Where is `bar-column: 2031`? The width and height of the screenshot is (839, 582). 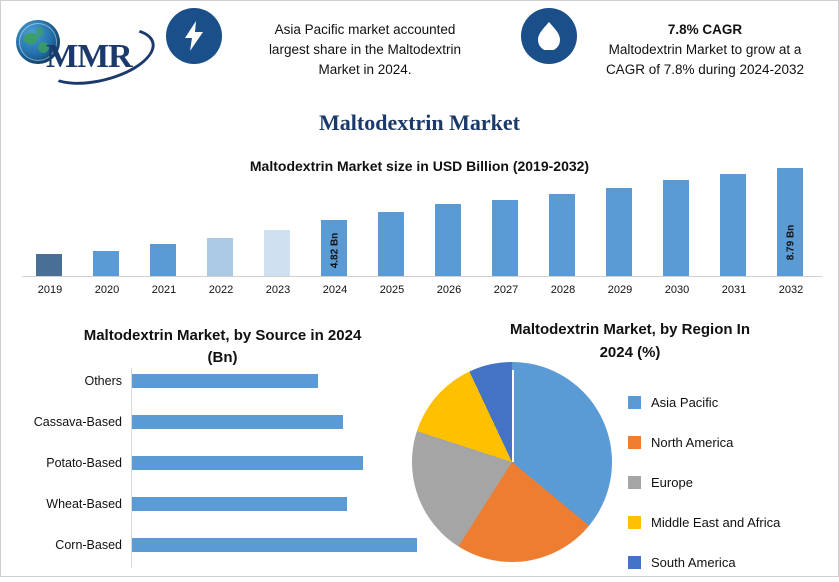 bar-column: 2031 is located at coordinates (734, 235).